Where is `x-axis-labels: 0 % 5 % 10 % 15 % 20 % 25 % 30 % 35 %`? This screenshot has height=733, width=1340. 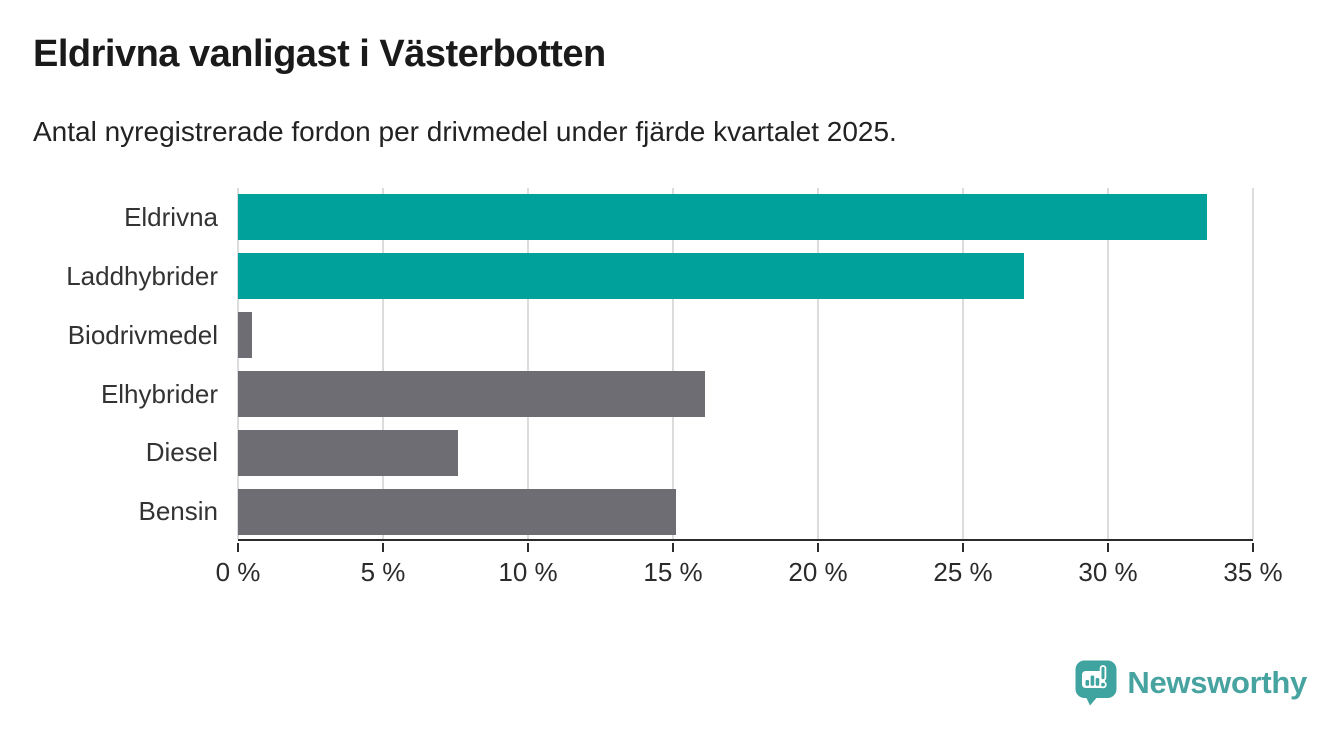 x-axis-labels: 0 % 5 % 10 % 15 % 20 % 25 % 30 % 35 % is located at coordinates (749, 573).